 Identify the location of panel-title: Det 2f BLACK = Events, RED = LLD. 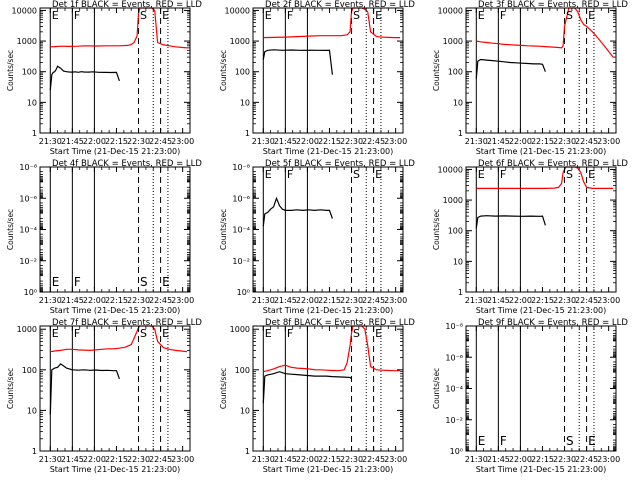
(340, 5).